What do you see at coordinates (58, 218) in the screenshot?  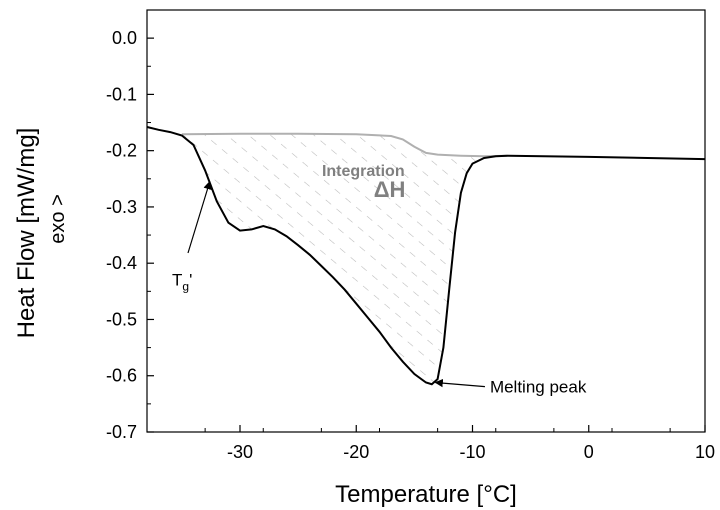 I see `y-axis-subtitle: exo >` at bounding box center [58, 218].